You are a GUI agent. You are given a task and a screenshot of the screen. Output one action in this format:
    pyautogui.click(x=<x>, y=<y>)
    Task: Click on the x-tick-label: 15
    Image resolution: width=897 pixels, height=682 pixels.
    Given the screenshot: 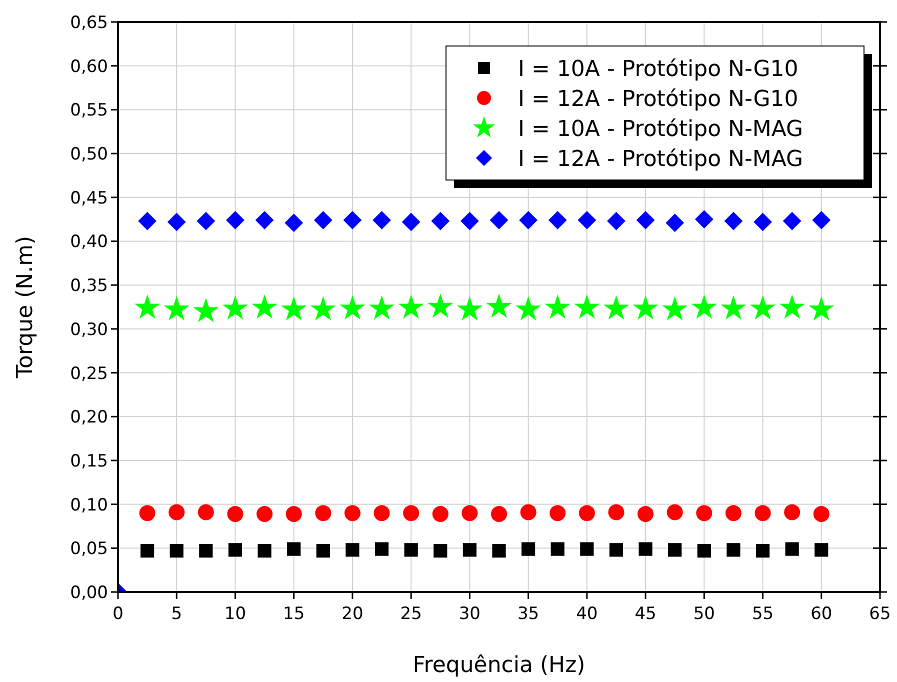 What is the action you would take?
    pyautogui.click(x=294, y=614)
    